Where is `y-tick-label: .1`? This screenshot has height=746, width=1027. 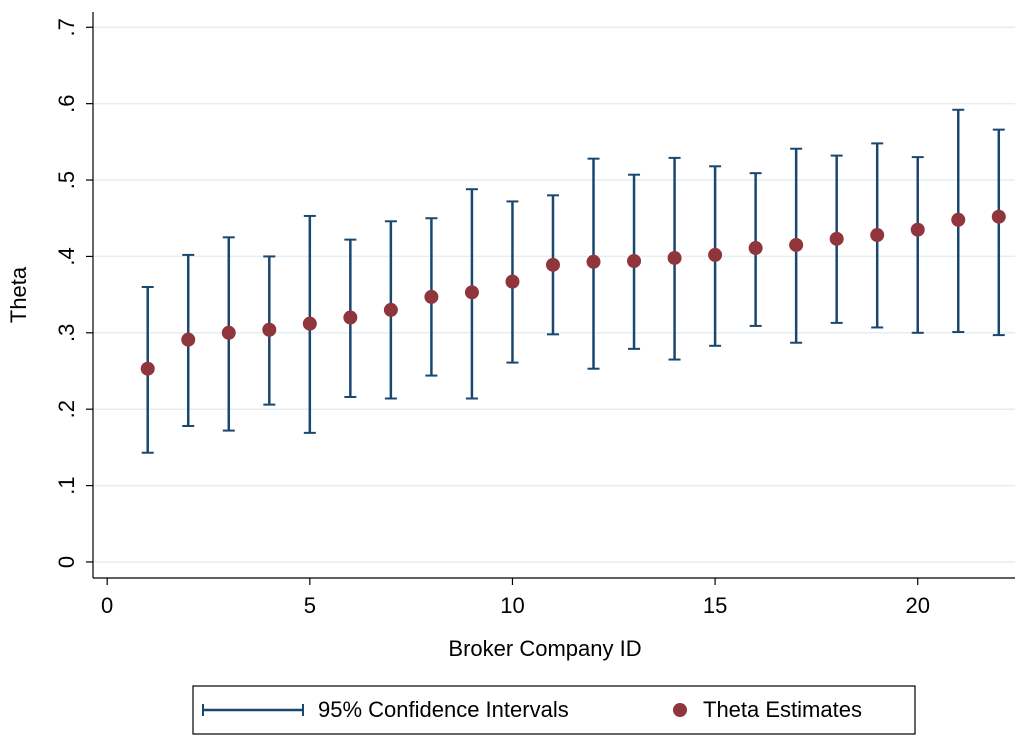 y-tick-label: .1 is located at coordinates (66, 485).